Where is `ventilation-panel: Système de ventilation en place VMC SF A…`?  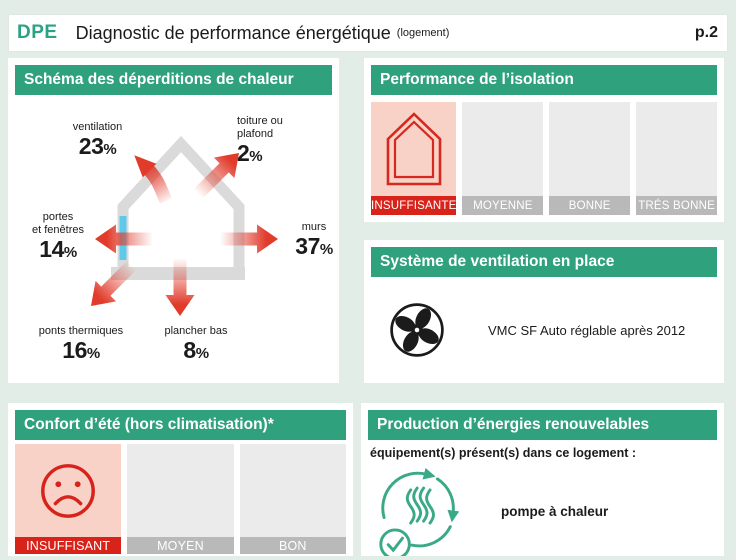 ventilation-panel: Système de ventilation en place VMC SF A… is located at coordinates (544, 311).